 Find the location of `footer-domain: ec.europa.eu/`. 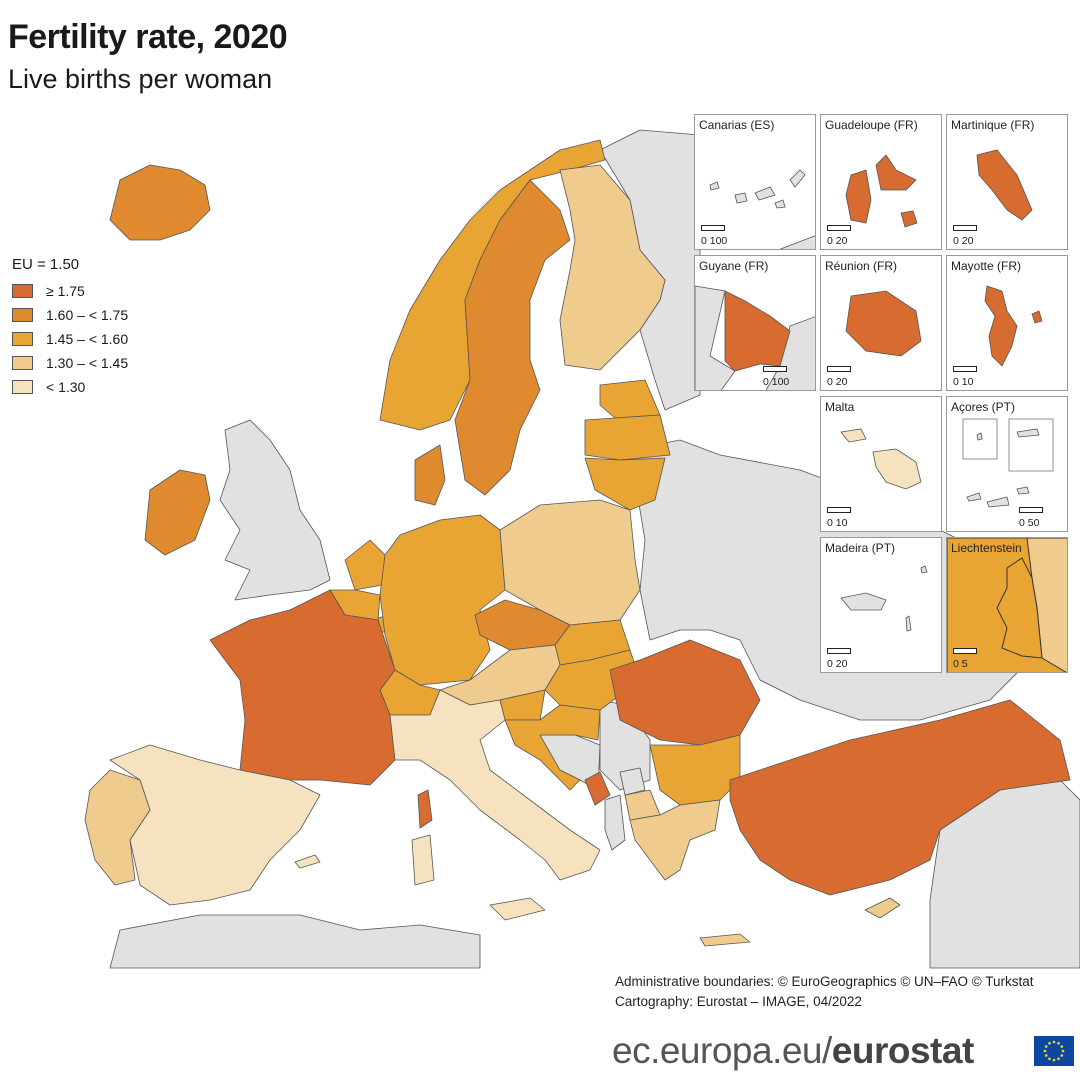

footer-domain: ec.europa.eu/ is located at coordinates (722, 1050).